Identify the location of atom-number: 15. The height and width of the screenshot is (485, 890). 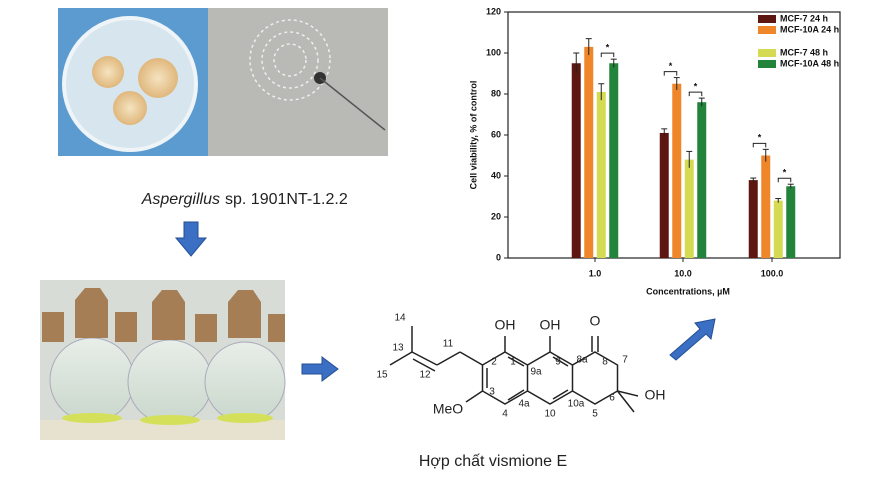
(382, 375).